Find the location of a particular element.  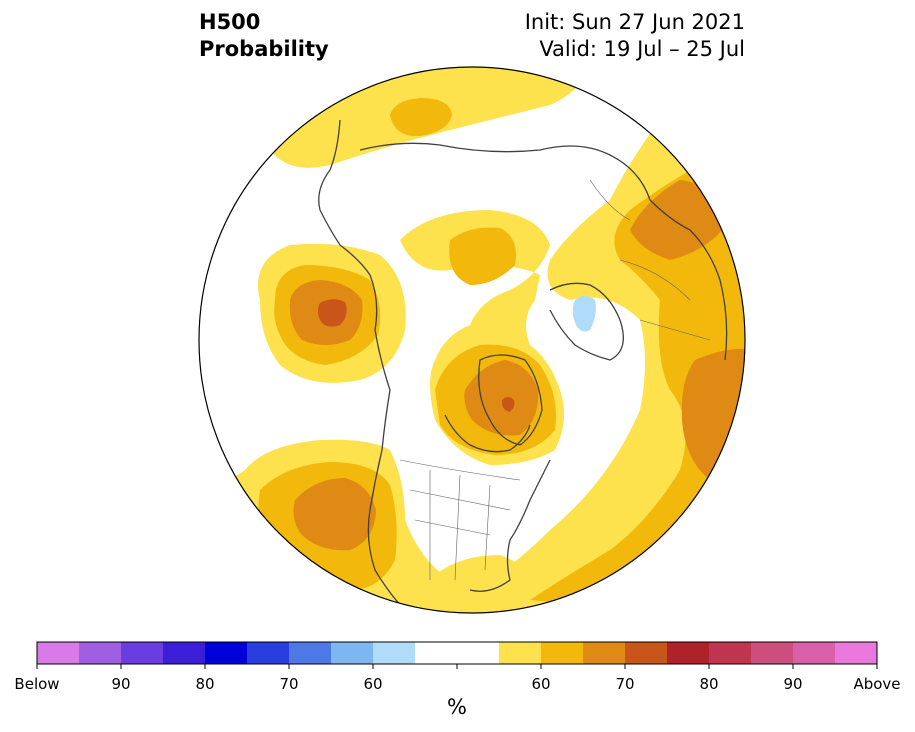

colorbar-cells is located at coordinates (457, 653).